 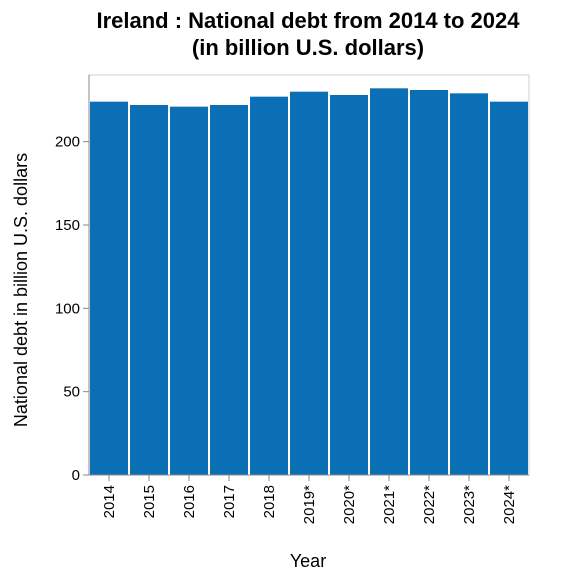 I want to click on bar-2024-projected, so click(x=509, y=288).